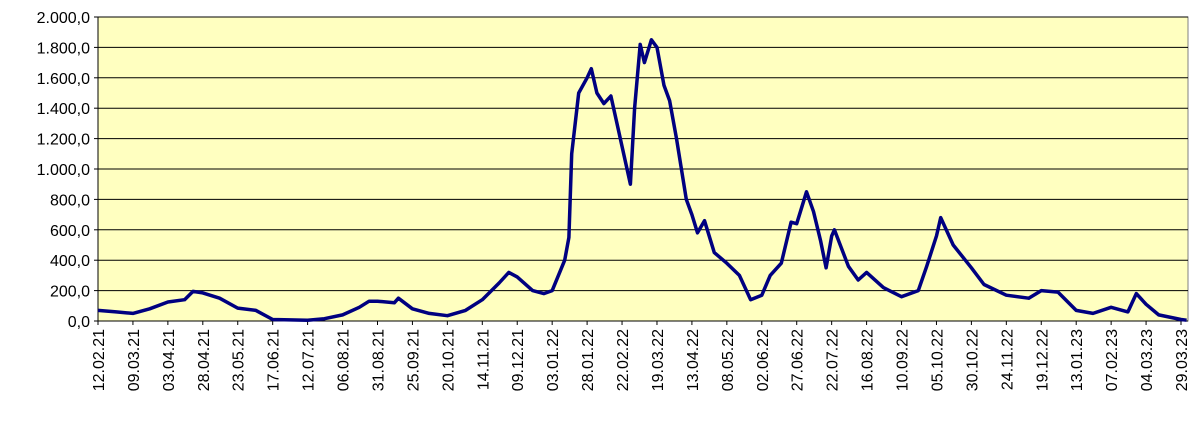  Describe the element at coordinates (868, 360) in the screenshot. I see `x-tick-label: 16.08.22` at that location.